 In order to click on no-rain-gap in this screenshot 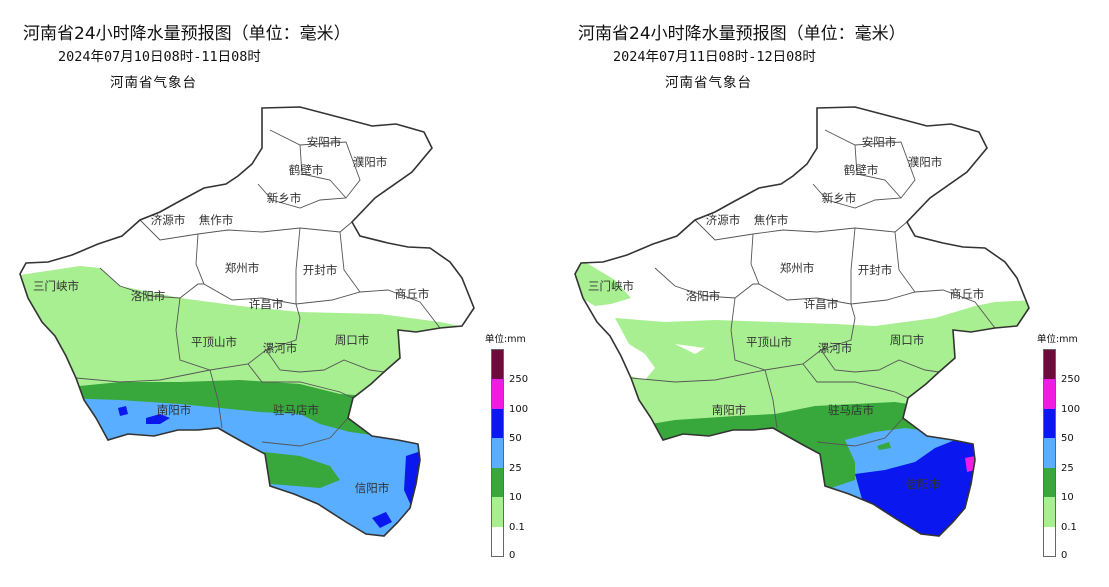, I will do `click(690, 349)`.